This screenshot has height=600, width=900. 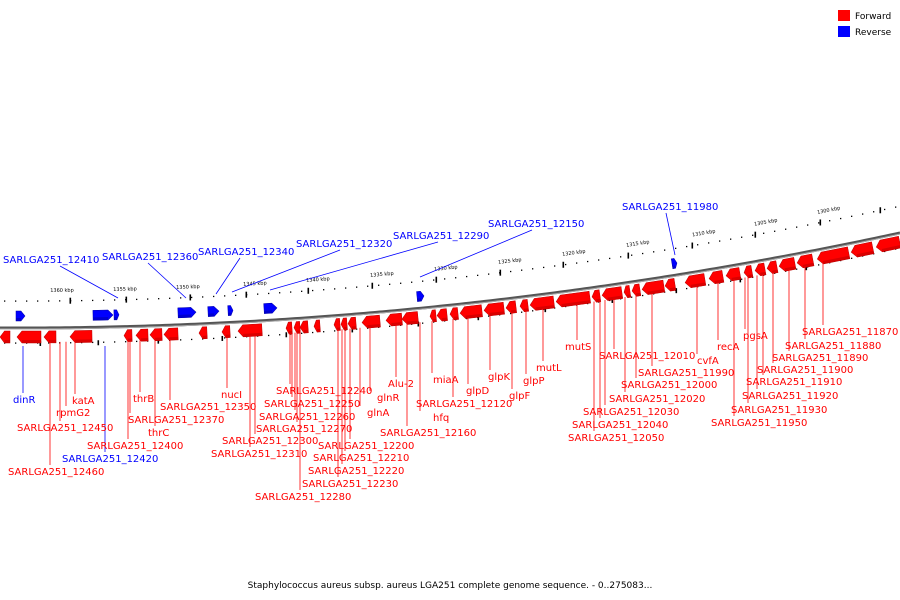 What do you see at coordinates (350, 484) in the screenshot?
I see `forward-gene-label: SARLGA251_12230` at bounding box center [350, 484].